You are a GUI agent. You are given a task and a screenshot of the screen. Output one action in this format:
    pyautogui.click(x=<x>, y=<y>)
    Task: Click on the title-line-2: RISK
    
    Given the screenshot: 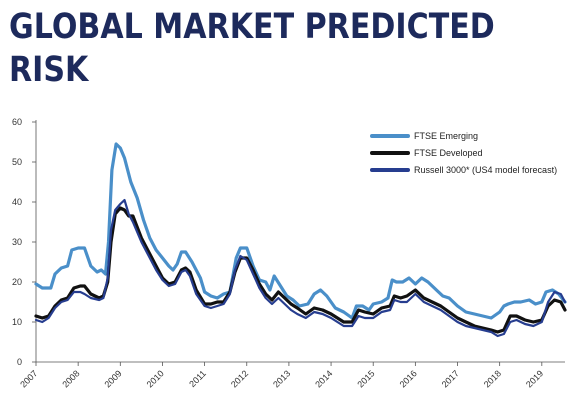 What is the action you would take?
    pyautogui.click(x=49, y=70)
    